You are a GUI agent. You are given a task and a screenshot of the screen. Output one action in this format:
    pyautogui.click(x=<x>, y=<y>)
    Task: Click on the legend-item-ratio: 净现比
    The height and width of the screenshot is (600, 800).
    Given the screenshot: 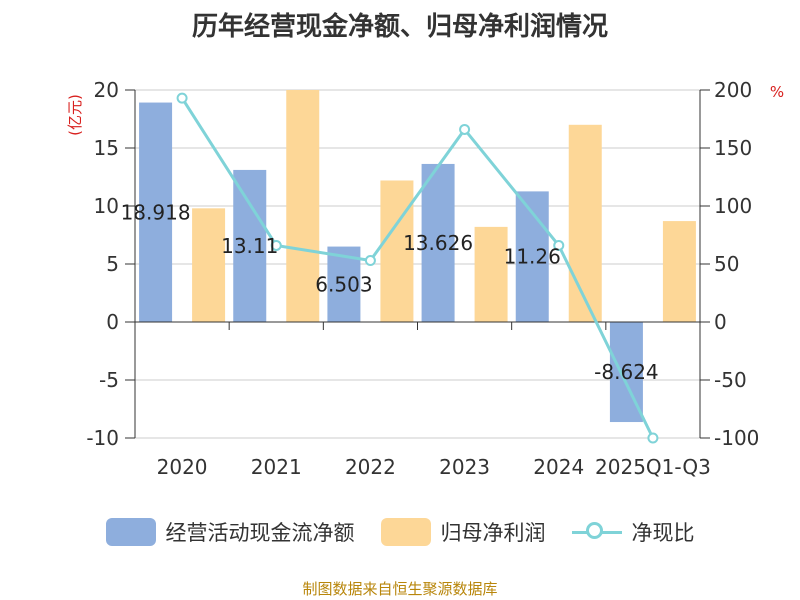 What is the action you would take?
    pyautogui.click(x=633, y=532)
    